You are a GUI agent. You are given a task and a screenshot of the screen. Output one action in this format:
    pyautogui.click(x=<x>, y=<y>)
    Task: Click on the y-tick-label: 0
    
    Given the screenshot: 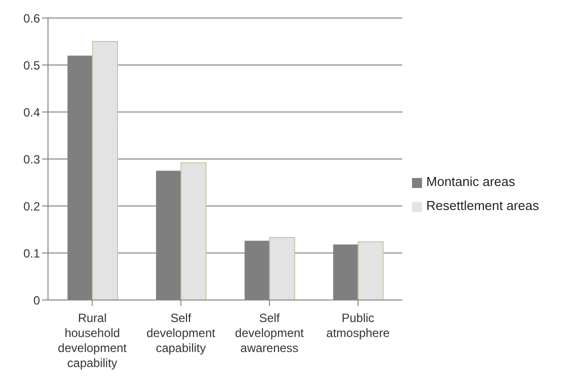 What is the action you would take?
    pyautogui.click(x=36, y=300)
    